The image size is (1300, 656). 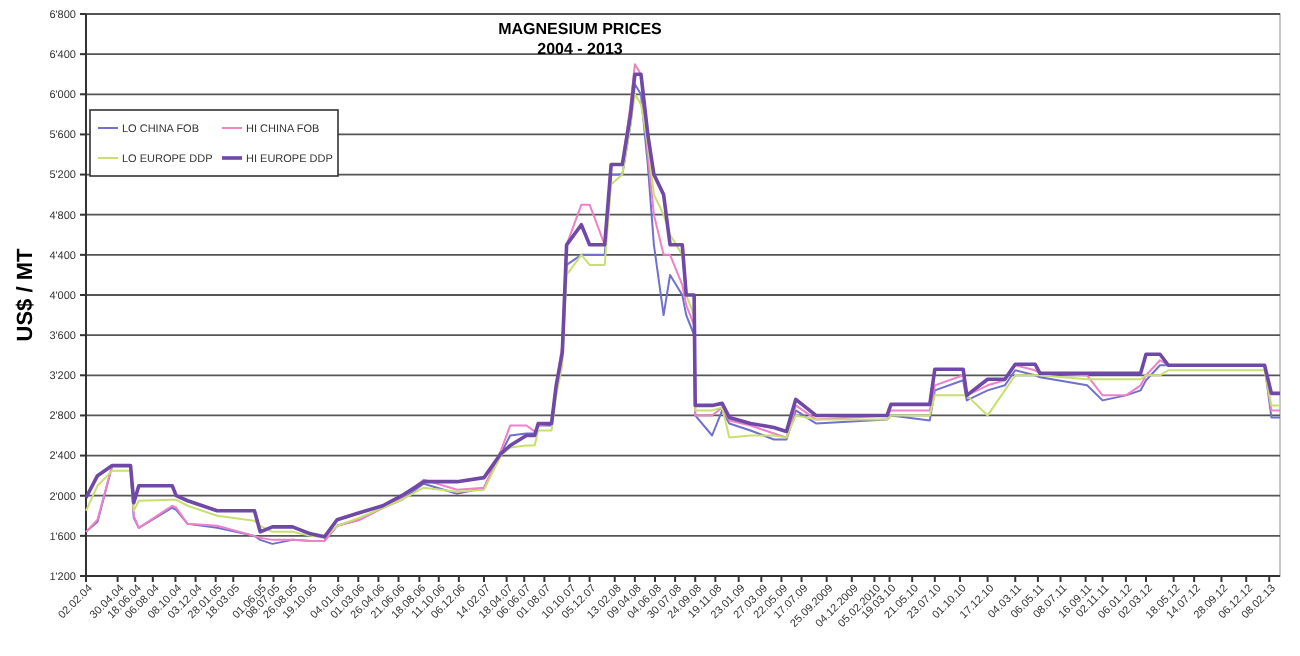 I want to click on text: 2004 - 2013, so click(x=580, y=49).